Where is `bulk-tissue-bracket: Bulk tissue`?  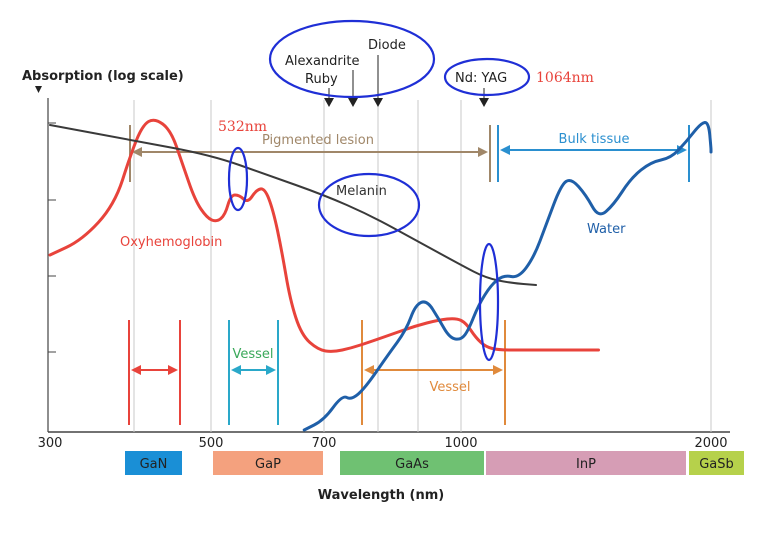 bulk-tissue-bracket: Bulk tissue is located at coordinates (593, 153).